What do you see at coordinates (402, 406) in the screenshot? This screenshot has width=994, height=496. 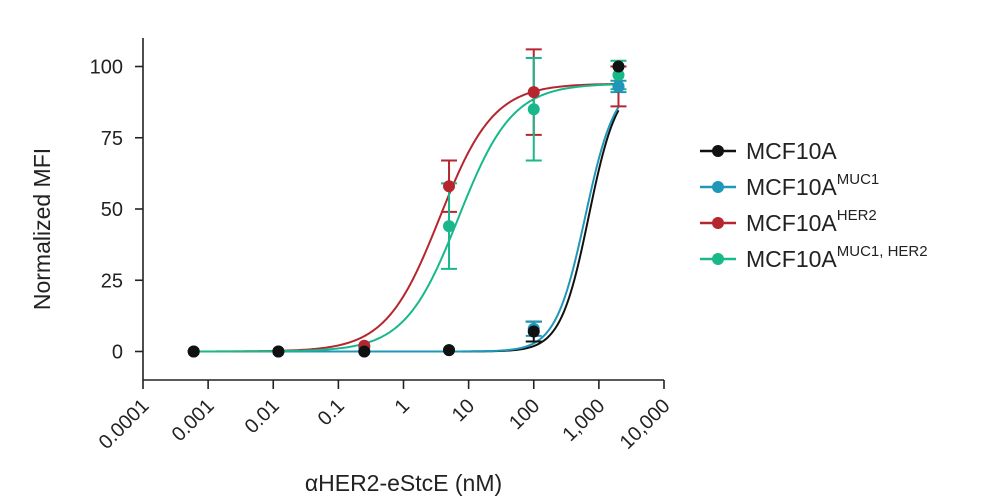 I see `x-tick-label: 1` at bounding box center [402, 406].